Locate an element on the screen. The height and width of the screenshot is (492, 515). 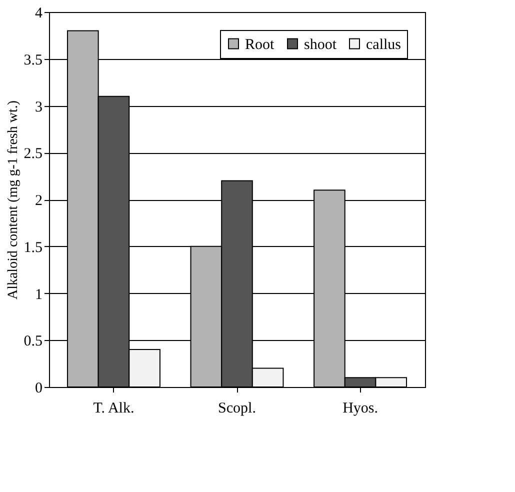
y-tick-label: 4 is located at coordinates (39, 14).